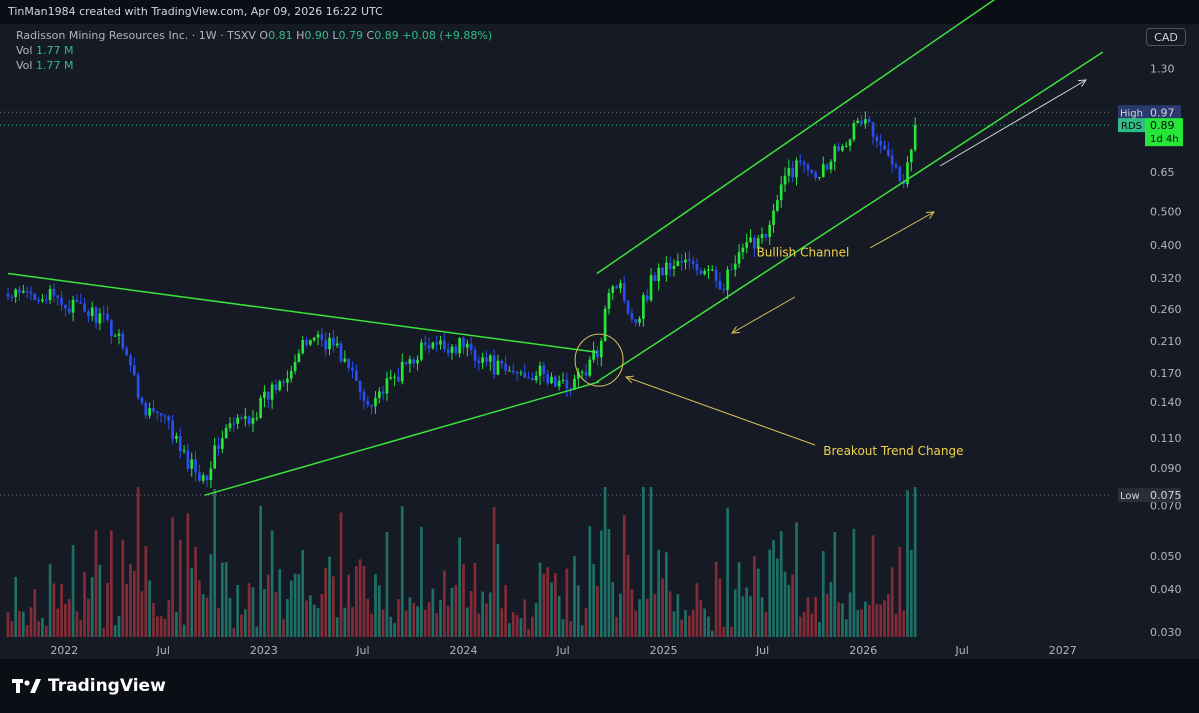  I want to click on footer, so click(599, 686).